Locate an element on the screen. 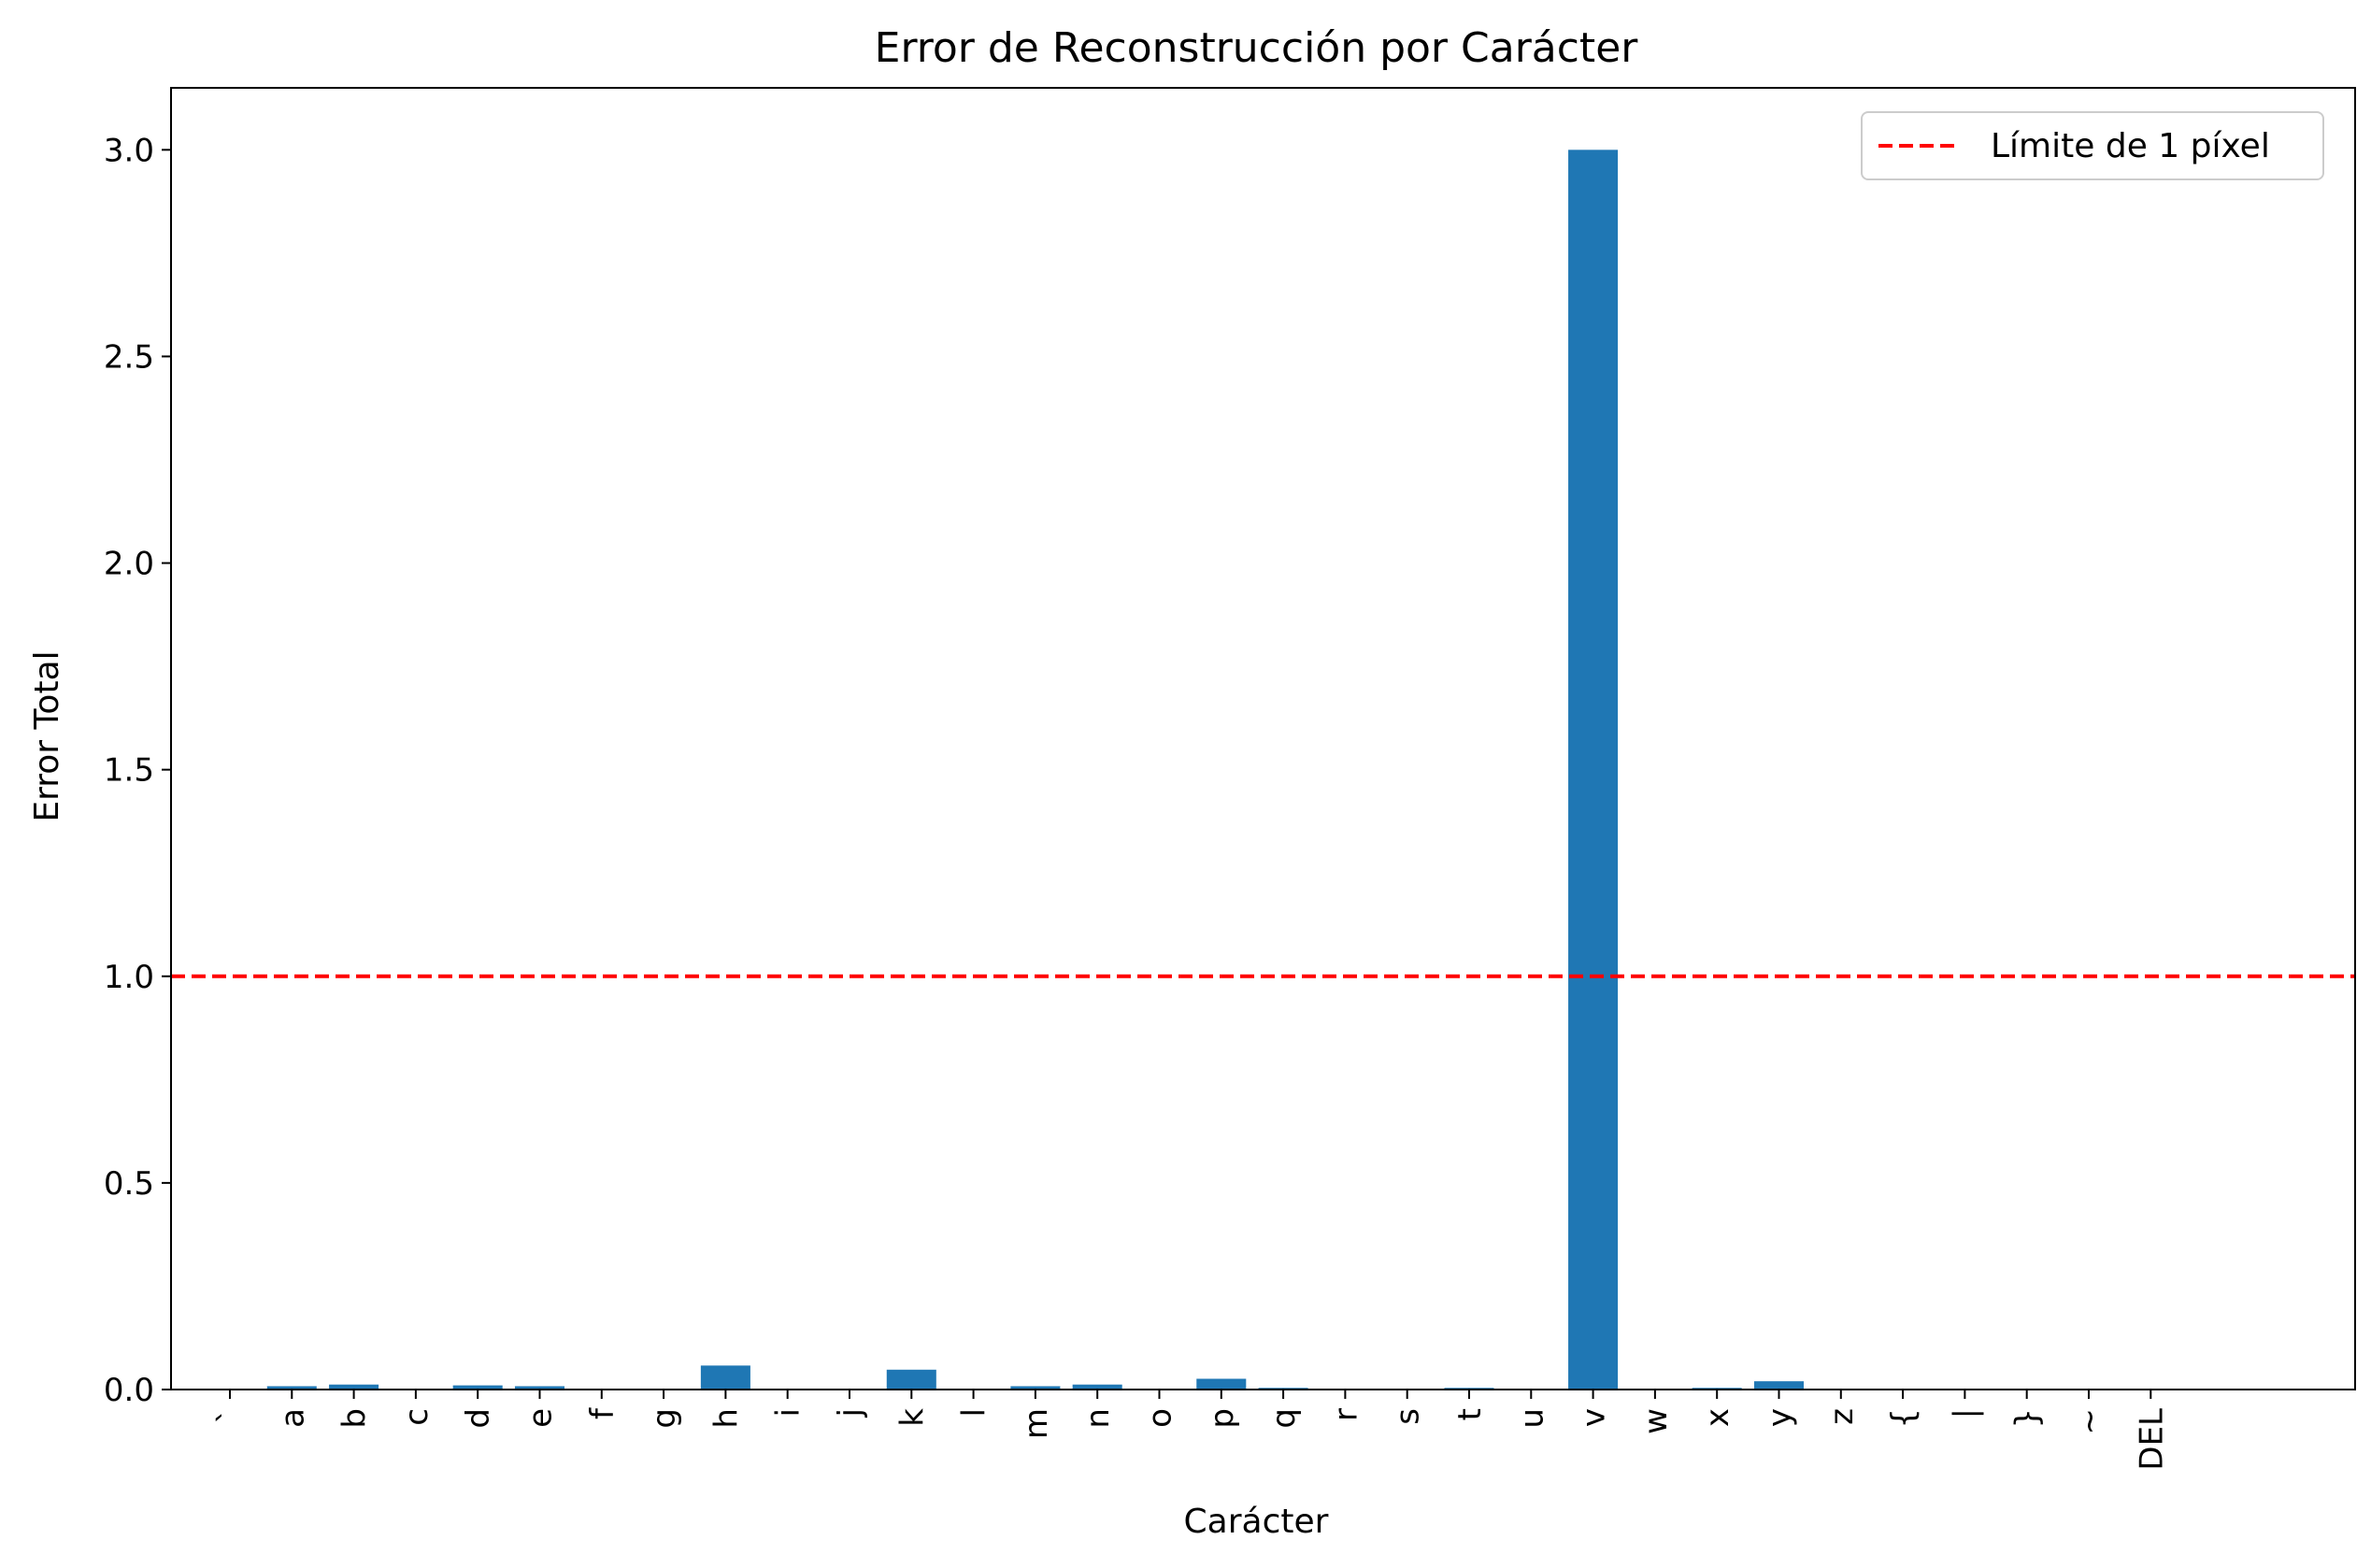  x-tick-label: j is located at coordinates (850, 1413).